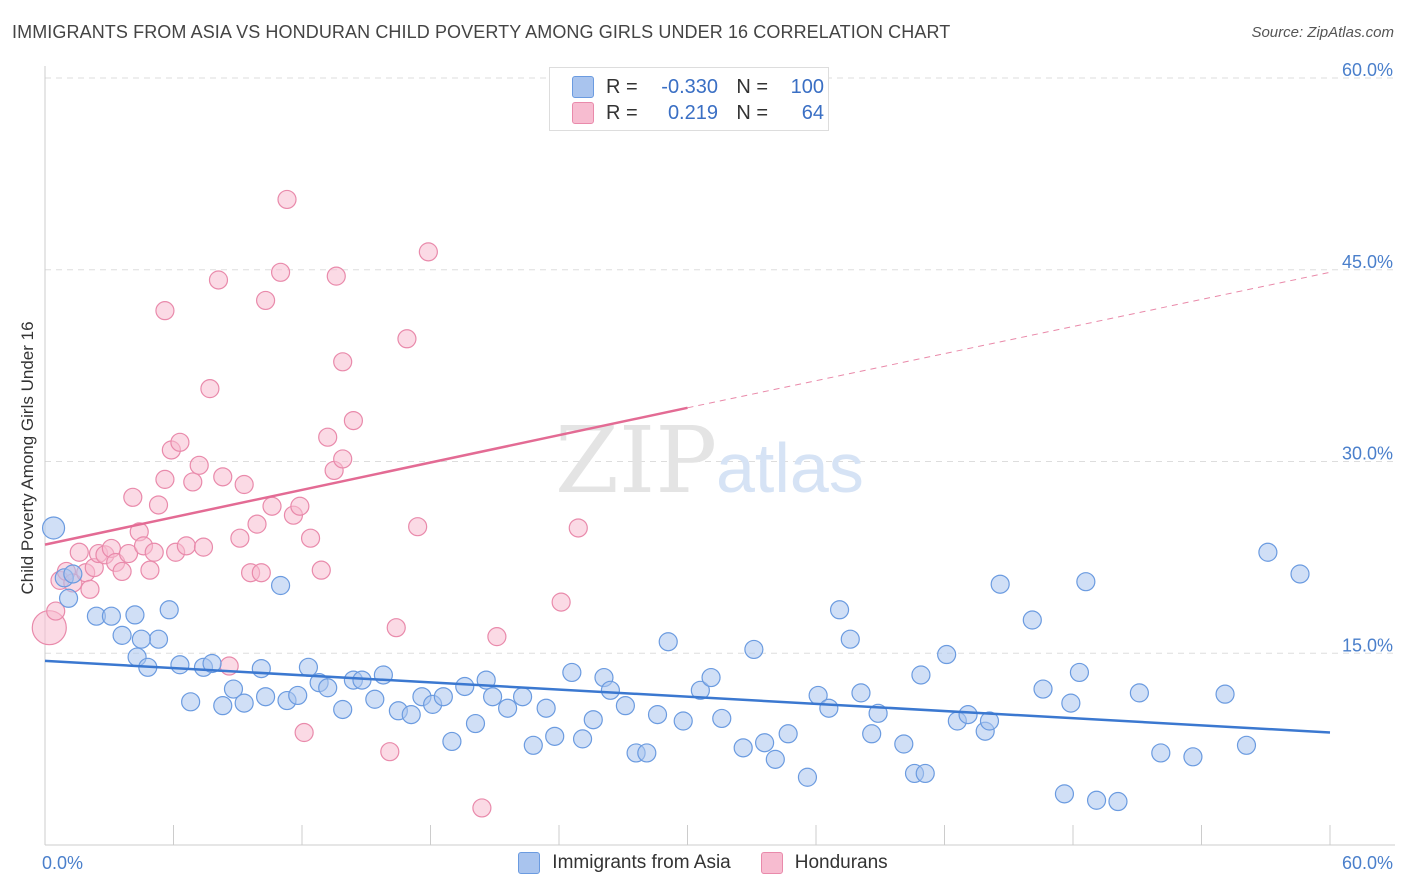 Image resolution: width=1406 pixels, height=892 pixels. What do you see at coordinates (1367, 70) in the screenshot?
I see `y-tick-label: 60.0%` at bounding box center [1367, 70].